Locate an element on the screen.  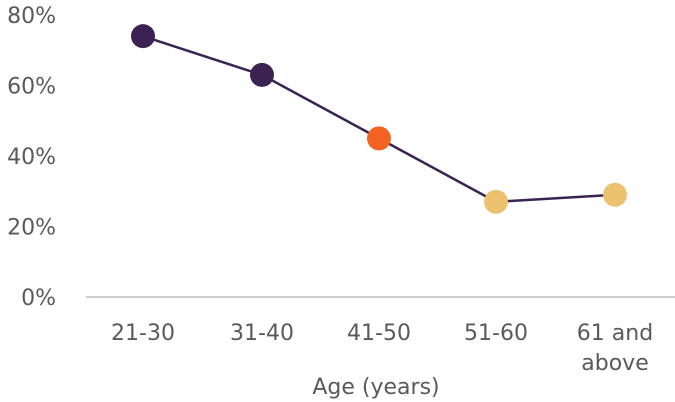
x-tick-label: 51-60 is located at coordinates (496, 333).